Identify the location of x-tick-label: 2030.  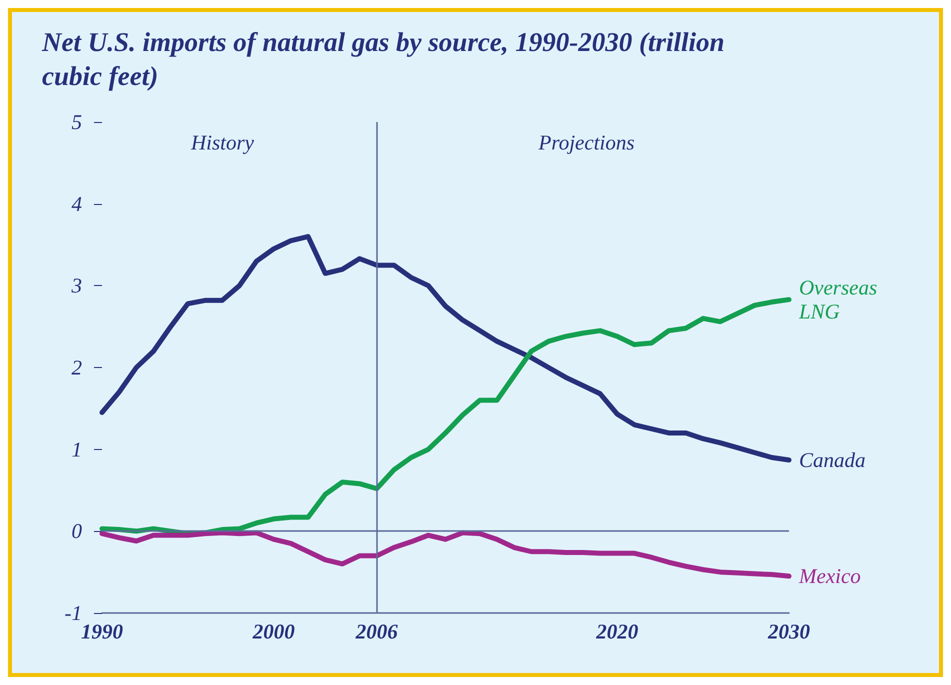
(788, 632).